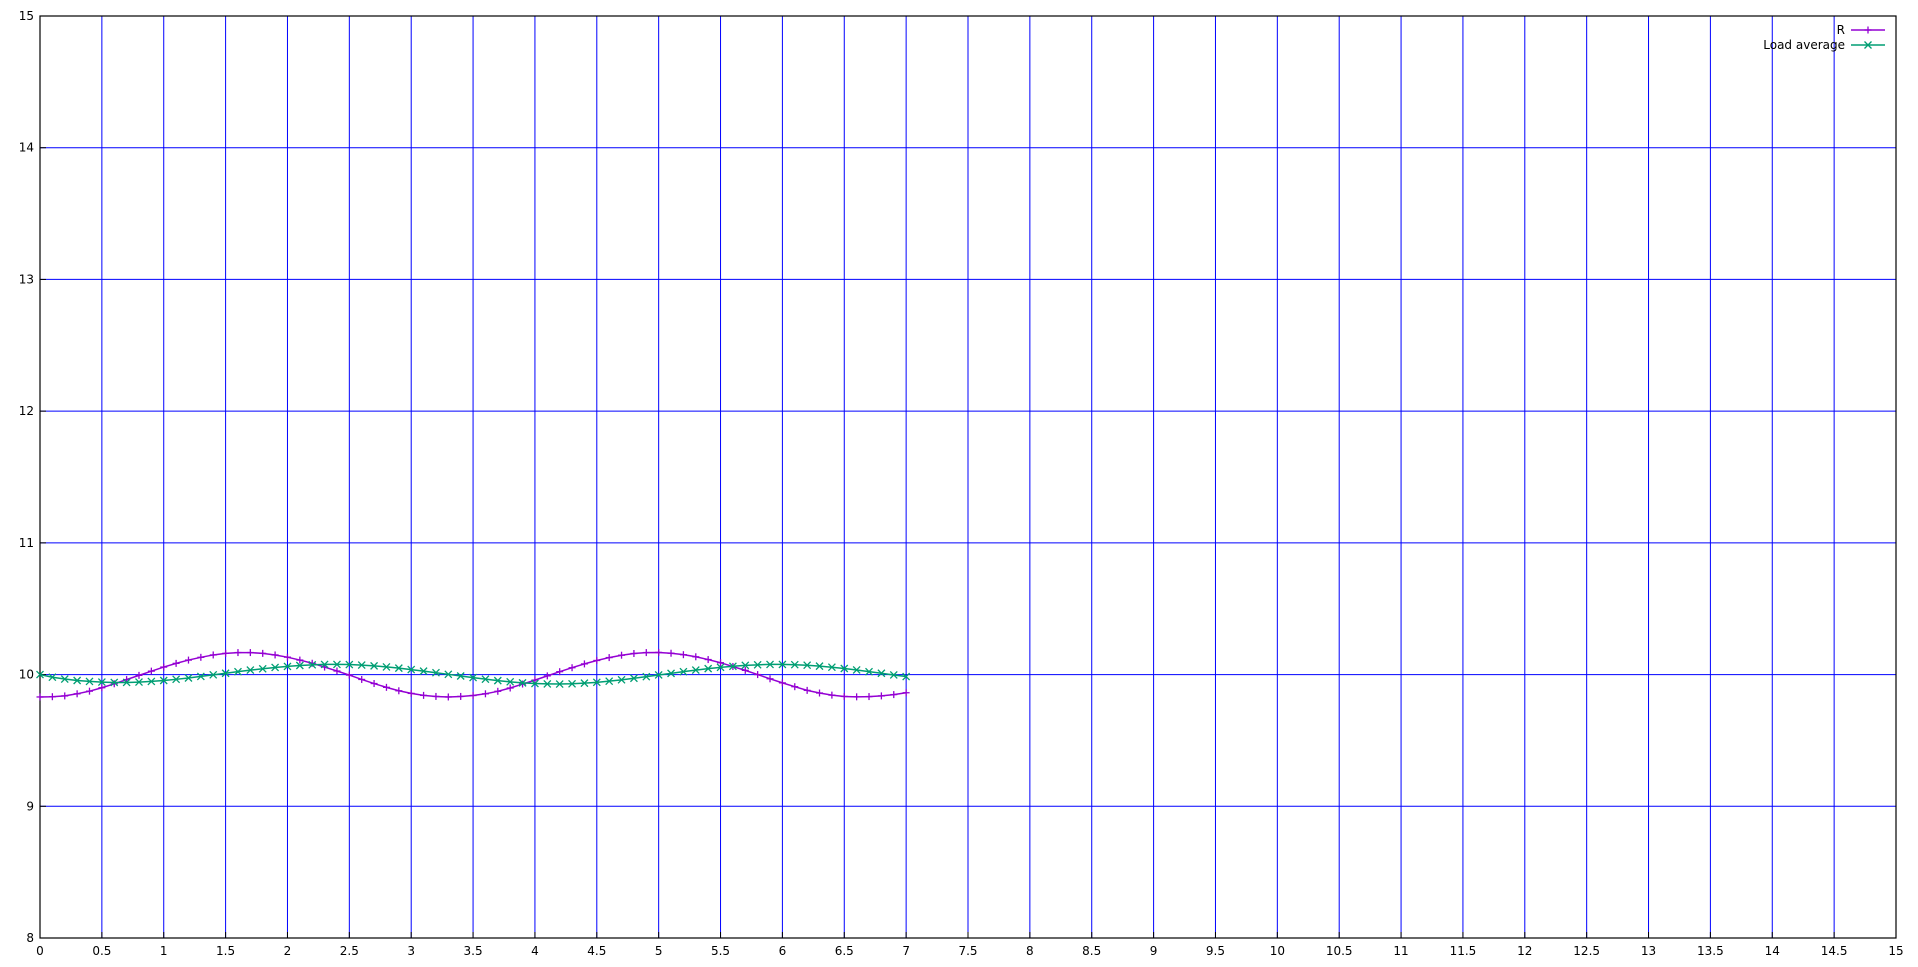 The height and width of the screenshot is (967, 1918). What do you see at coordinates (411, 951) in the screenshot?
I see `x-tick-label: 3` at bounding box center [411, 951].